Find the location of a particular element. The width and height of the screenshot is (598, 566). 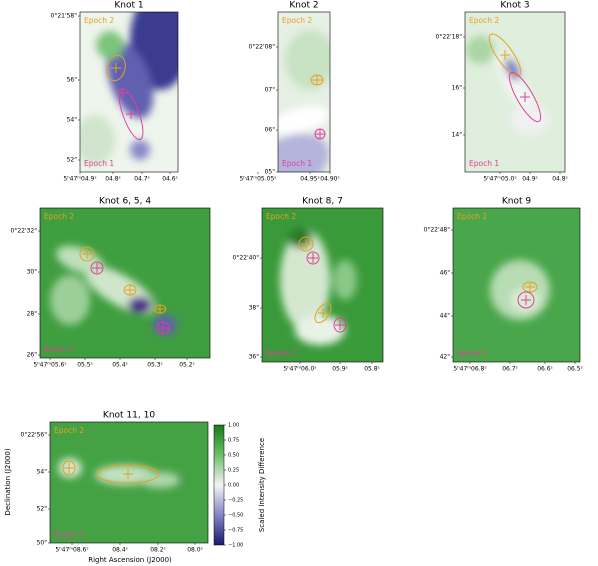

x-tick-label: 04.90ˢ is located at coordinates (329, 179).